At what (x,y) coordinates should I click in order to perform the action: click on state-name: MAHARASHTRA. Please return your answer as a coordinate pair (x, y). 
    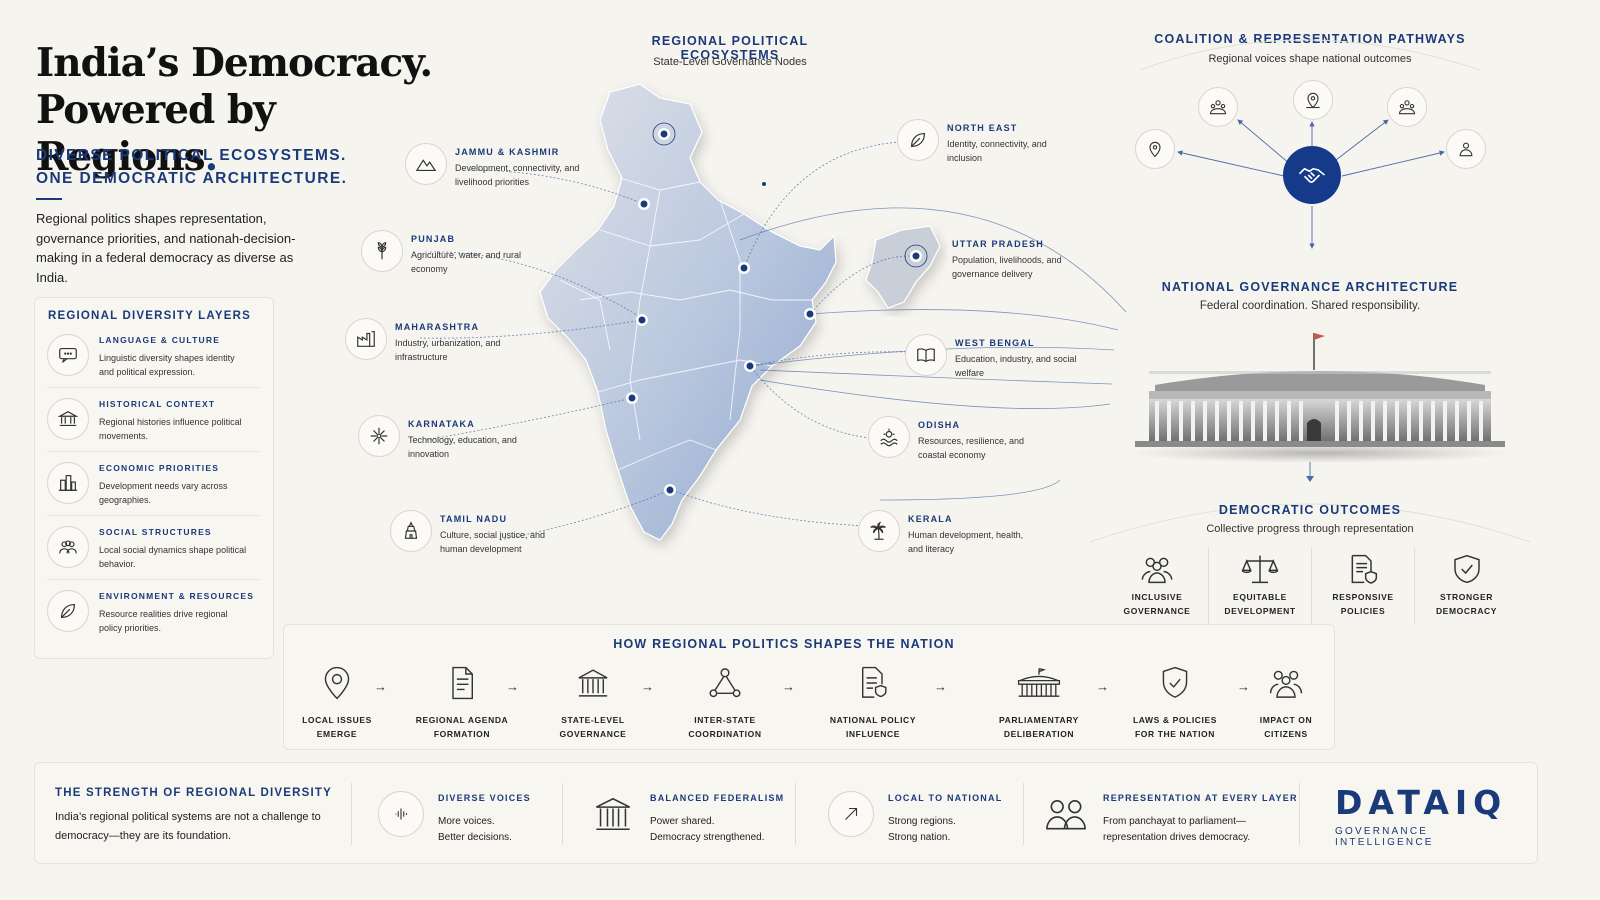
    Looking at the image, I should click on (437, 327).